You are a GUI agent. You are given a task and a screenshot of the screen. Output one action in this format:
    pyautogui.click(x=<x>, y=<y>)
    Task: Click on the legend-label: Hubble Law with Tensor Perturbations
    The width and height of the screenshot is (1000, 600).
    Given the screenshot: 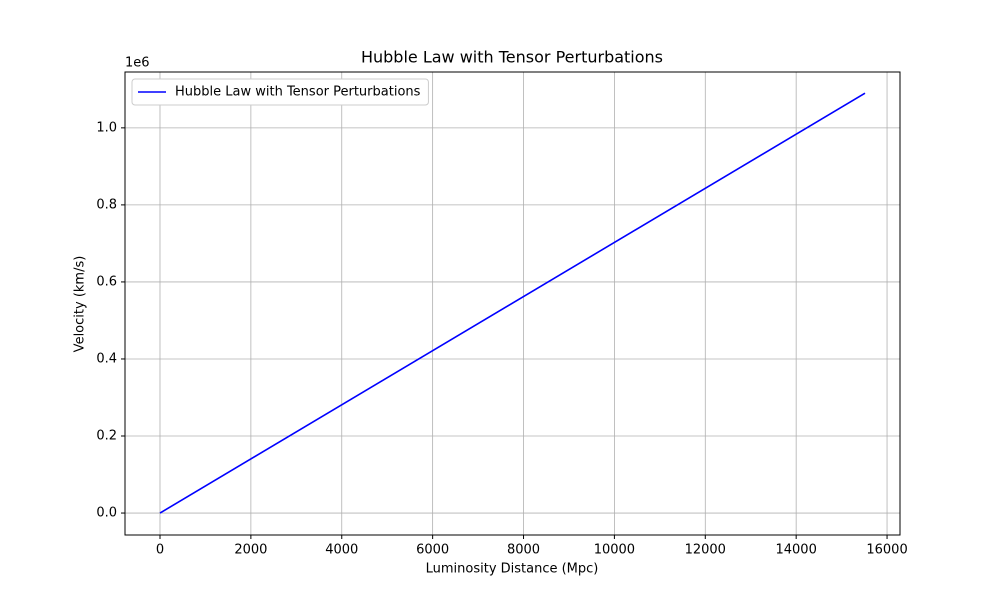 What is the action you would take?
    pyautogui.click(x=298, y=92)
    